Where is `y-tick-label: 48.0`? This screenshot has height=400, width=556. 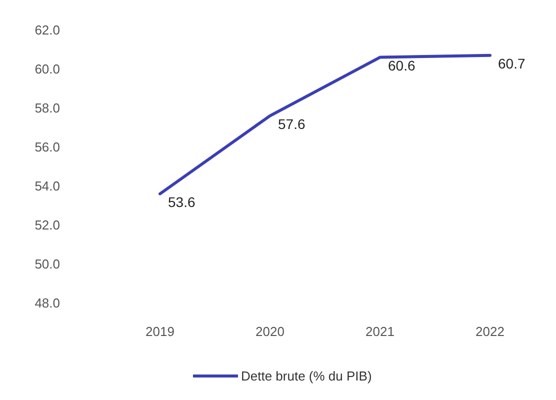 y-tick-label: 48.0 is located at coordinates (47, 303).